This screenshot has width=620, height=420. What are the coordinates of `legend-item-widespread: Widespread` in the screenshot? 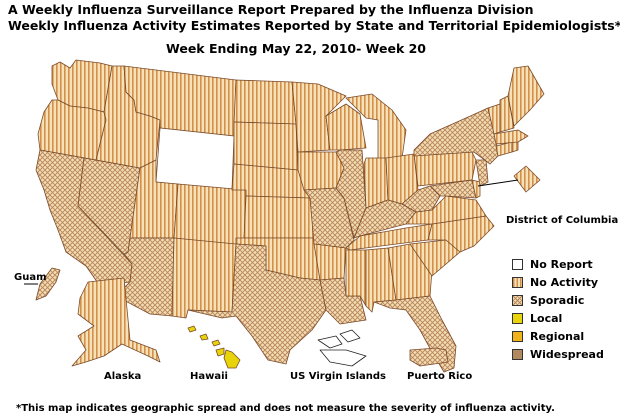 It's located at (558, 354).